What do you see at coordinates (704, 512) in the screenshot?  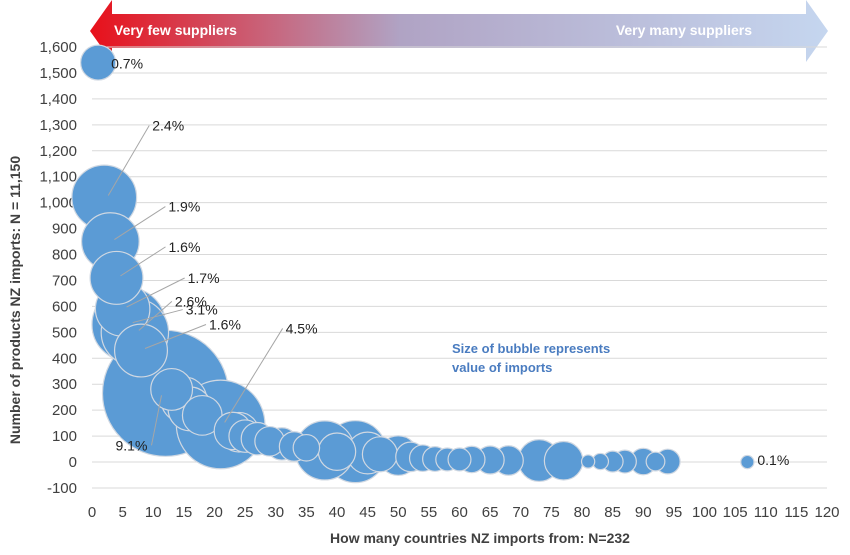 I see `x-tick-label: 100` at bounding box center [704, 512].